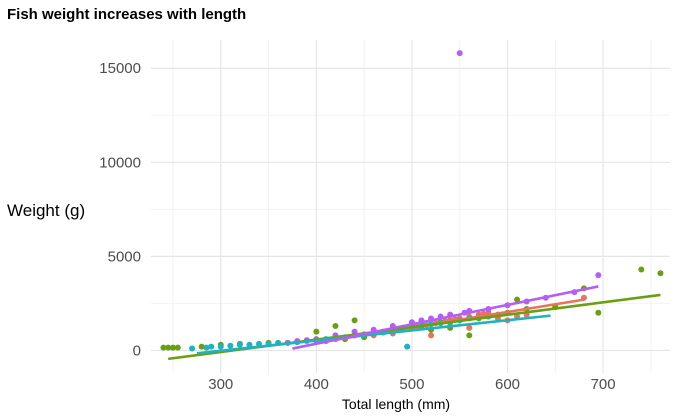 The height and width of the screenshot is (418, 677). What do you see at coordinates (126, 14) in the screenshot?
I see `chart-title: Fish weight increases with length` at bounding box center [126, 14].